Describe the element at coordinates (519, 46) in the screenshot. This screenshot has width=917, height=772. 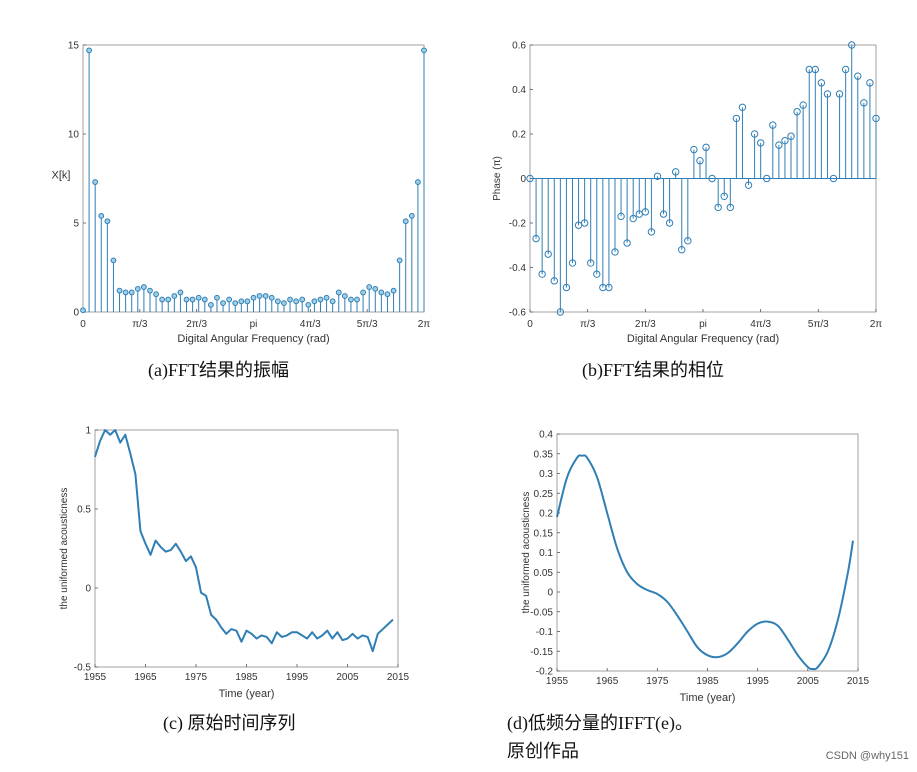
I see `y-tick-label: 0.6` at that location.